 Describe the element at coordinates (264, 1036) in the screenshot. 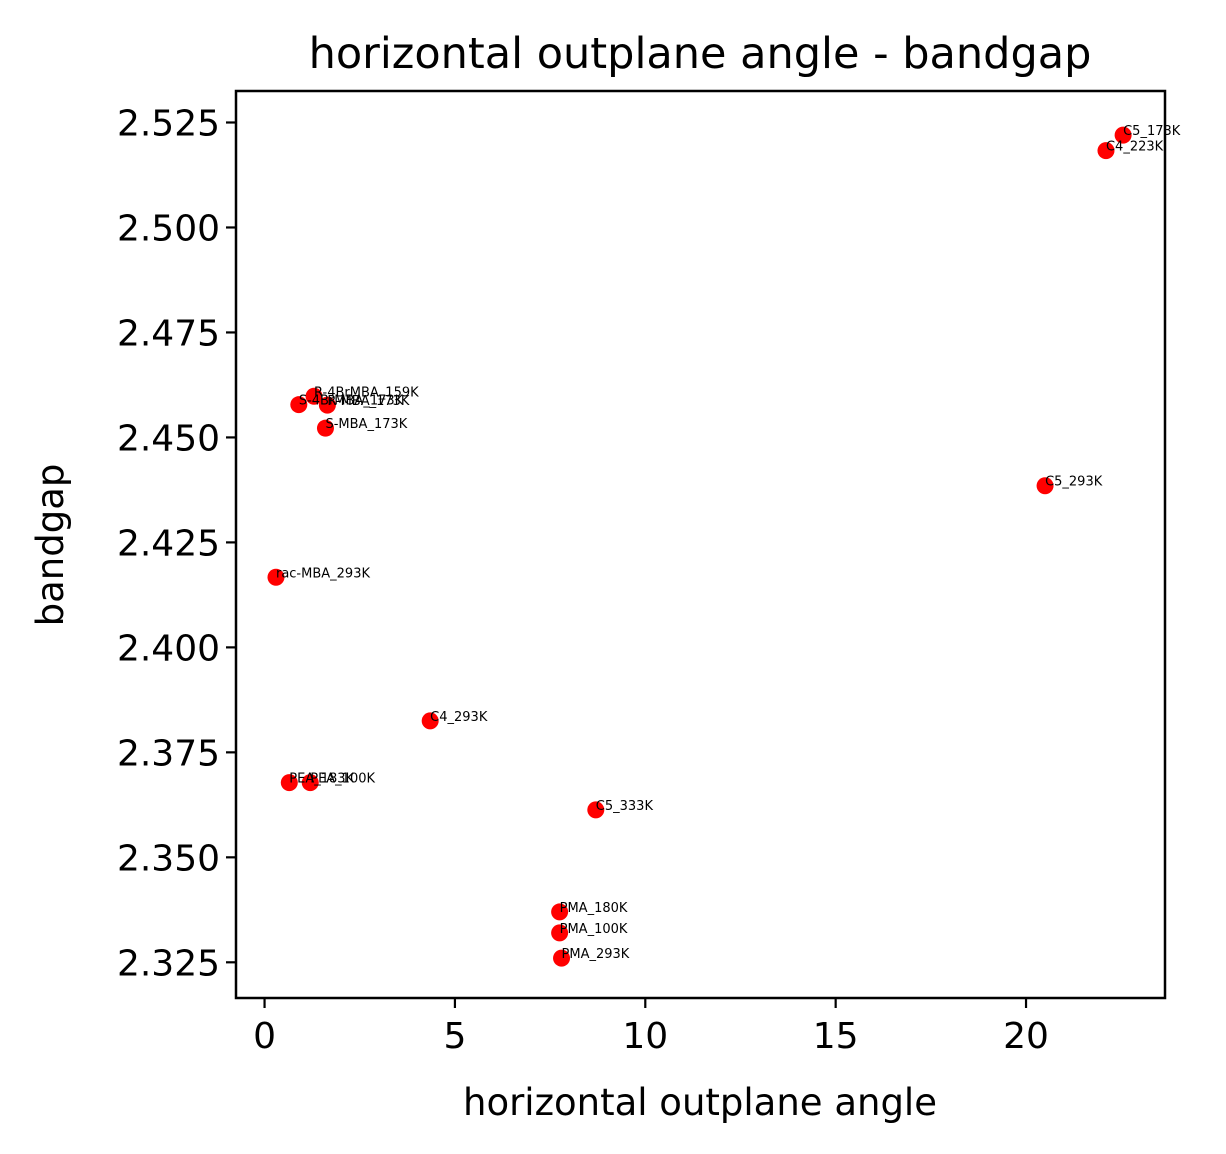

I see `x-tick-label: 0` at that location.